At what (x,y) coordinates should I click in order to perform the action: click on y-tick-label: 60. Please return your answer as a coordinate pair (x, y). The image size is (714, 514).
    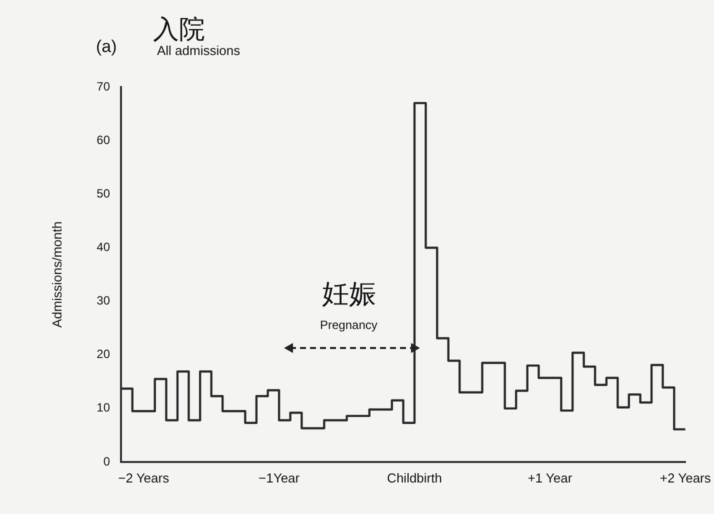
    Looking at the image, I should click on (103, 139).